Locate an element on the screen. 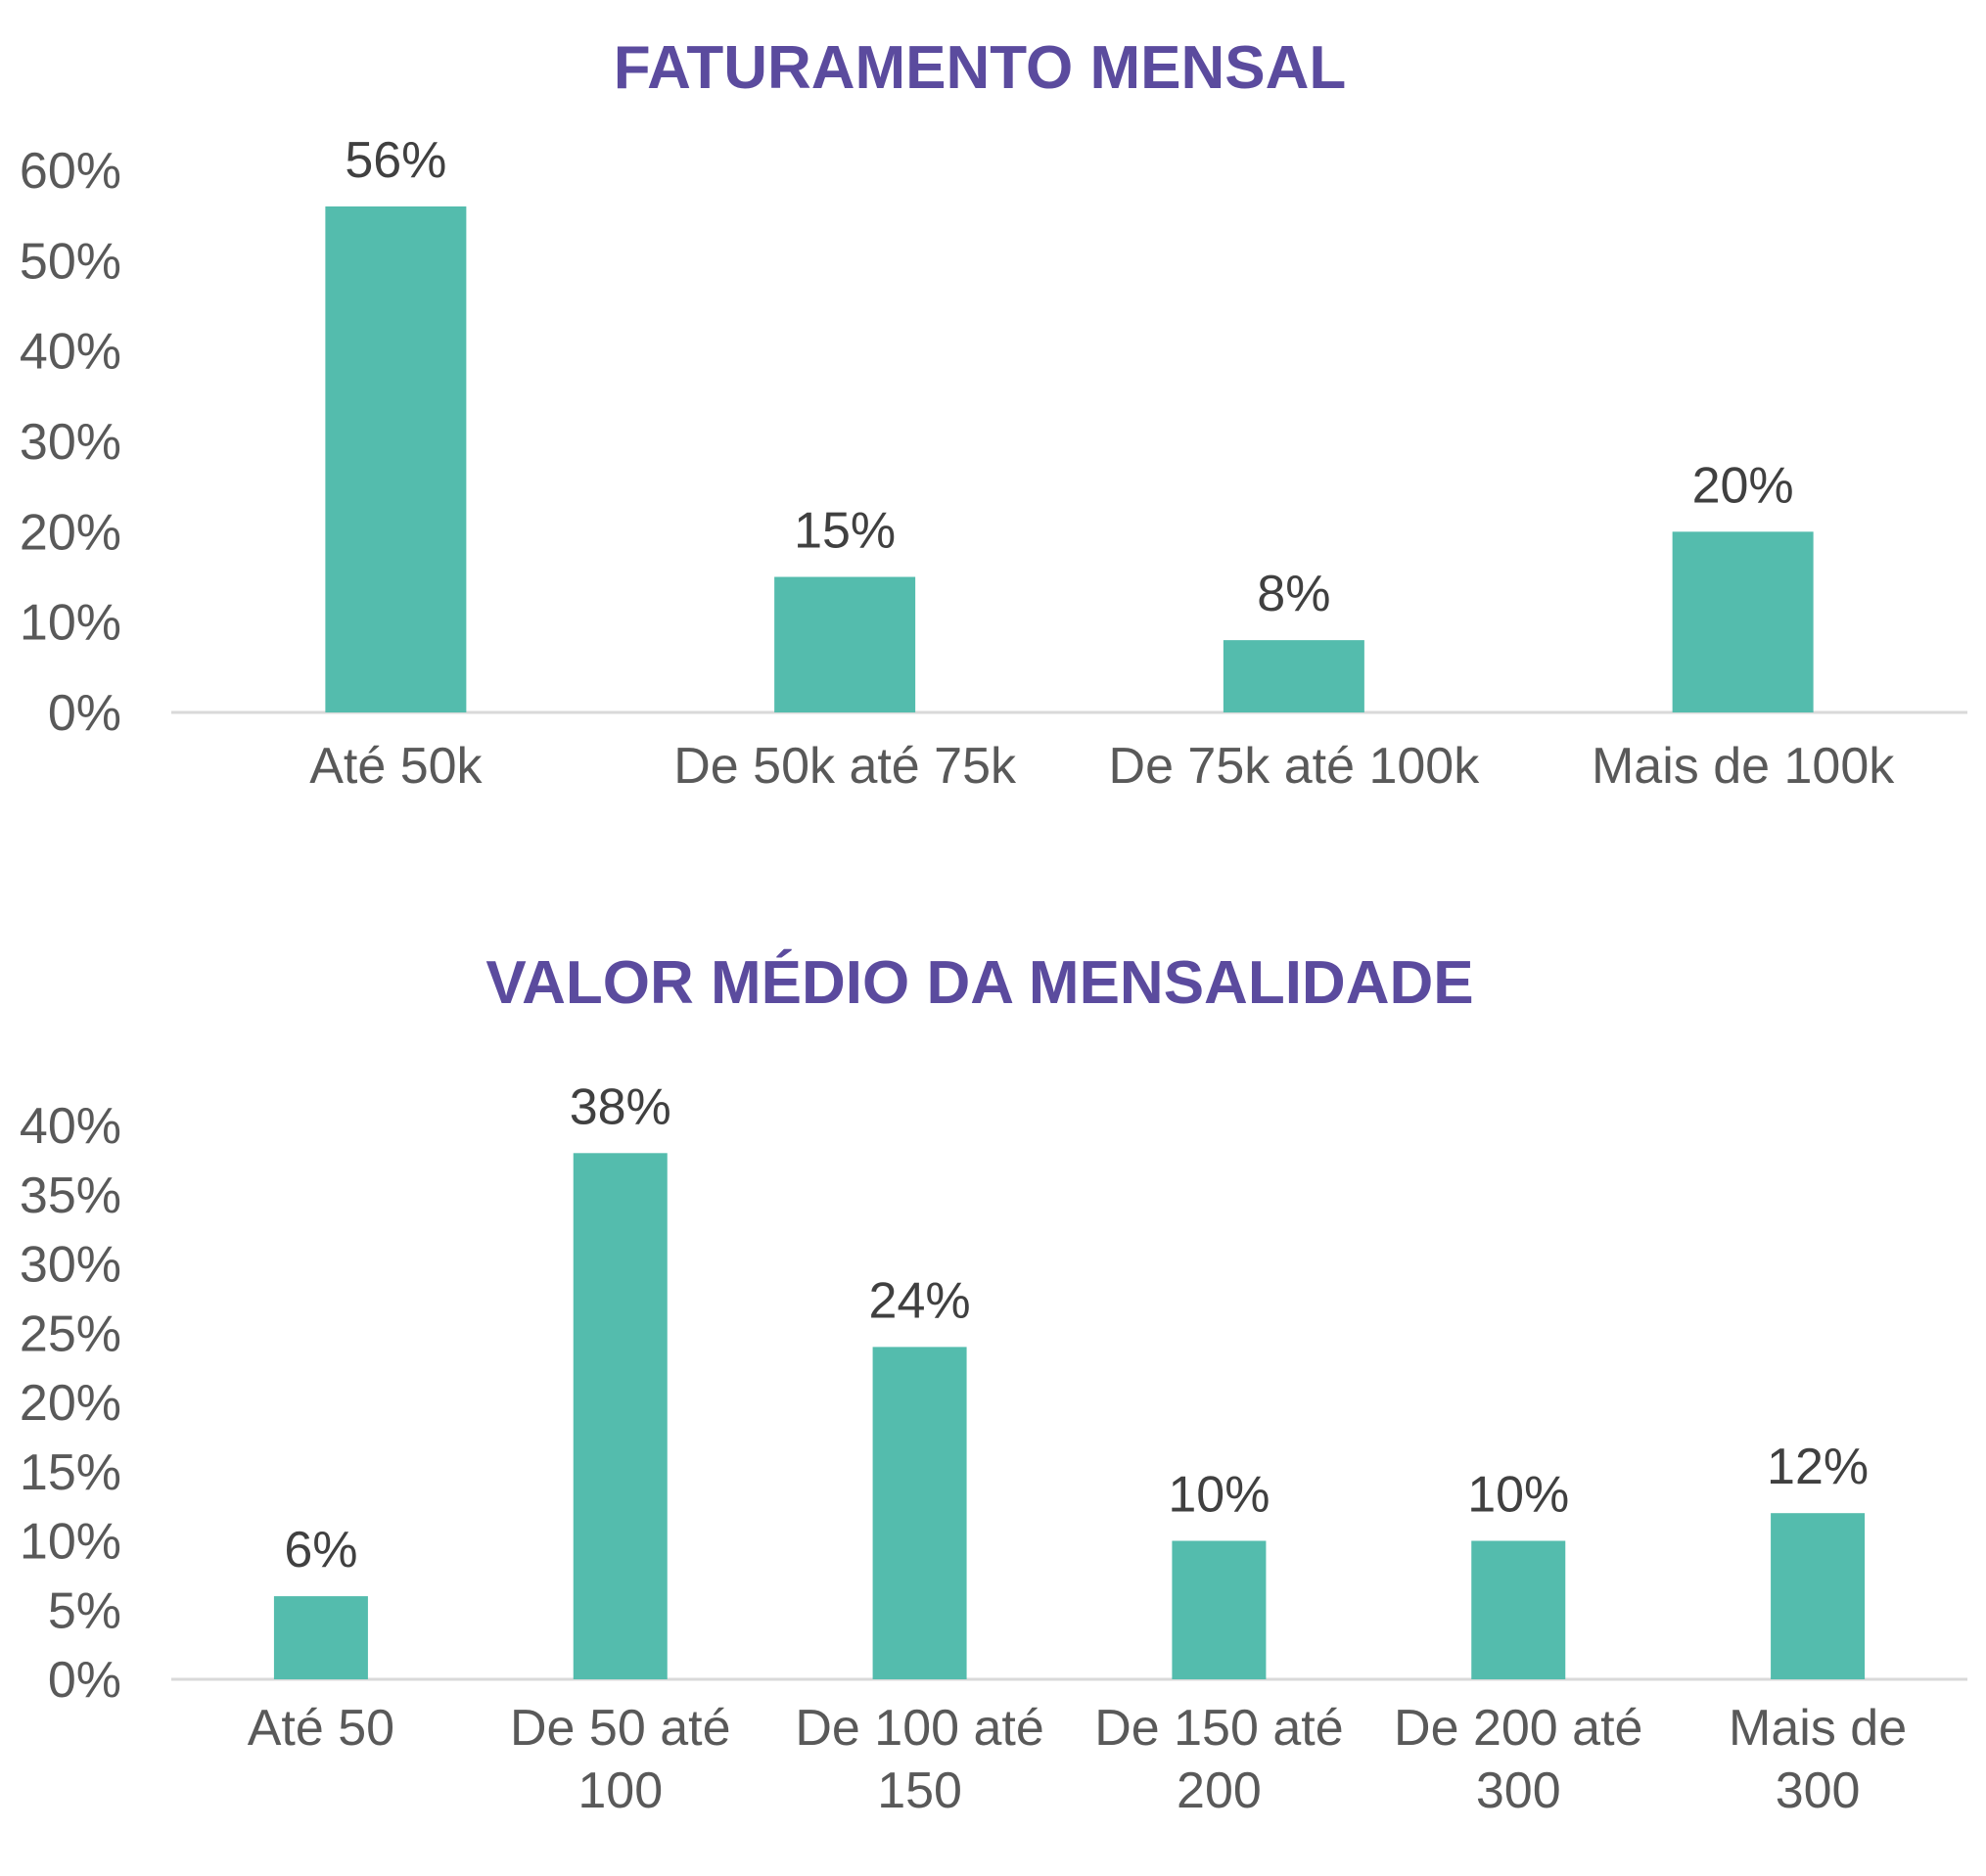  category-label: Até 50 is located at coordinates (321, 1728).